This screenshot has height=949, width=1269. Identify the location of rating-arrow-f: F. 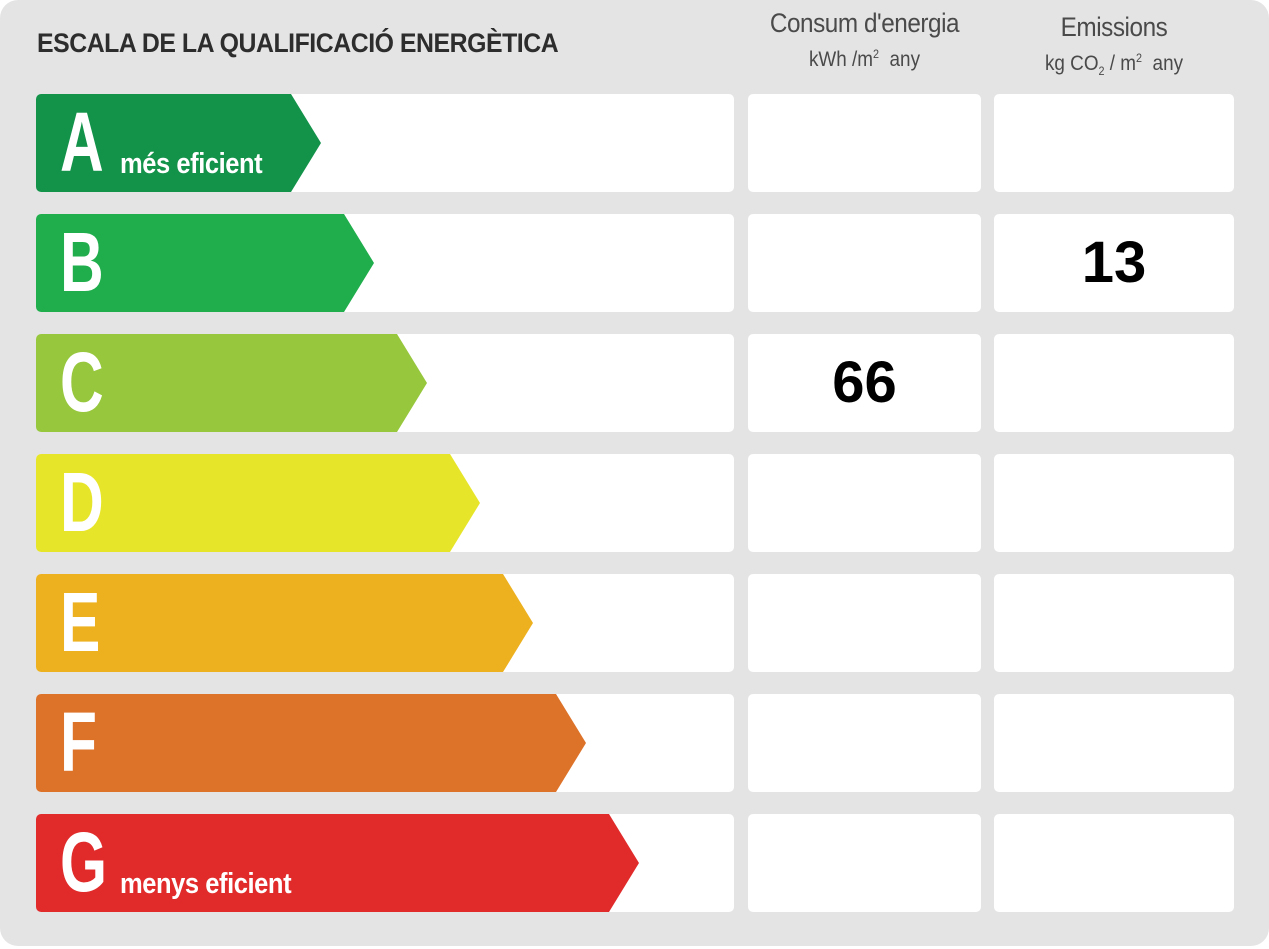
(311, 743).